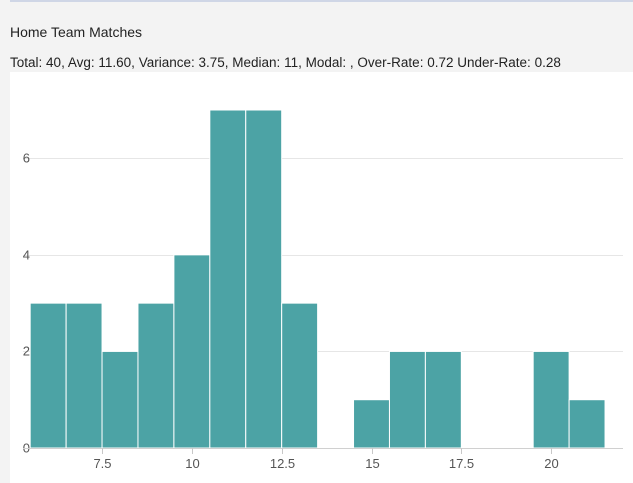 Image resolution: width=633 pixels, height=483 pixels. What do you see at coordinates (372, 463) in the screenshot?
I see `x-tick-label: 15` at bounding box center [372, 463].